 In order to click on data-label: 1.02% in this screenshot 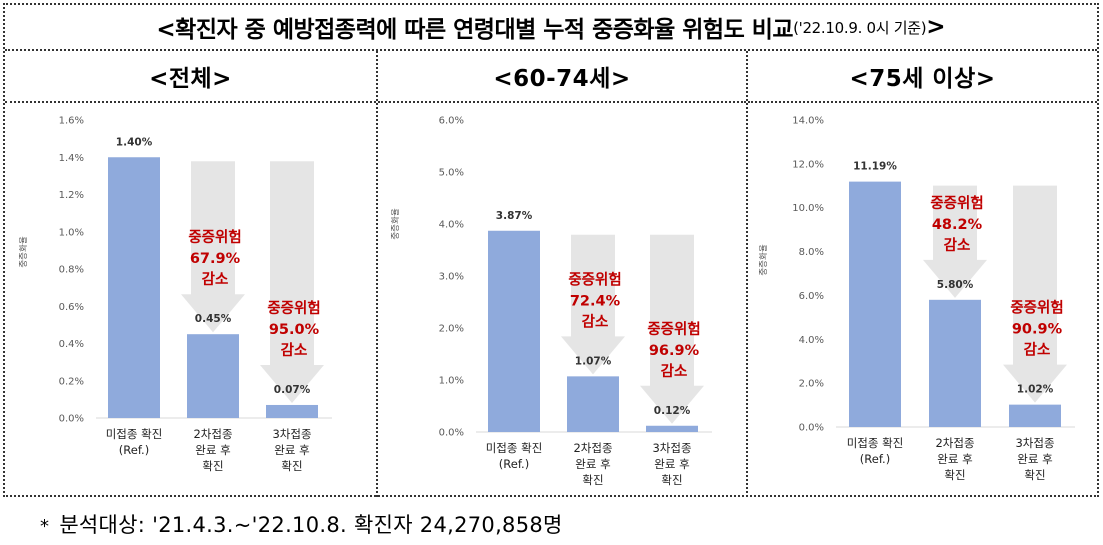, I will do `click(1035, 390)`.